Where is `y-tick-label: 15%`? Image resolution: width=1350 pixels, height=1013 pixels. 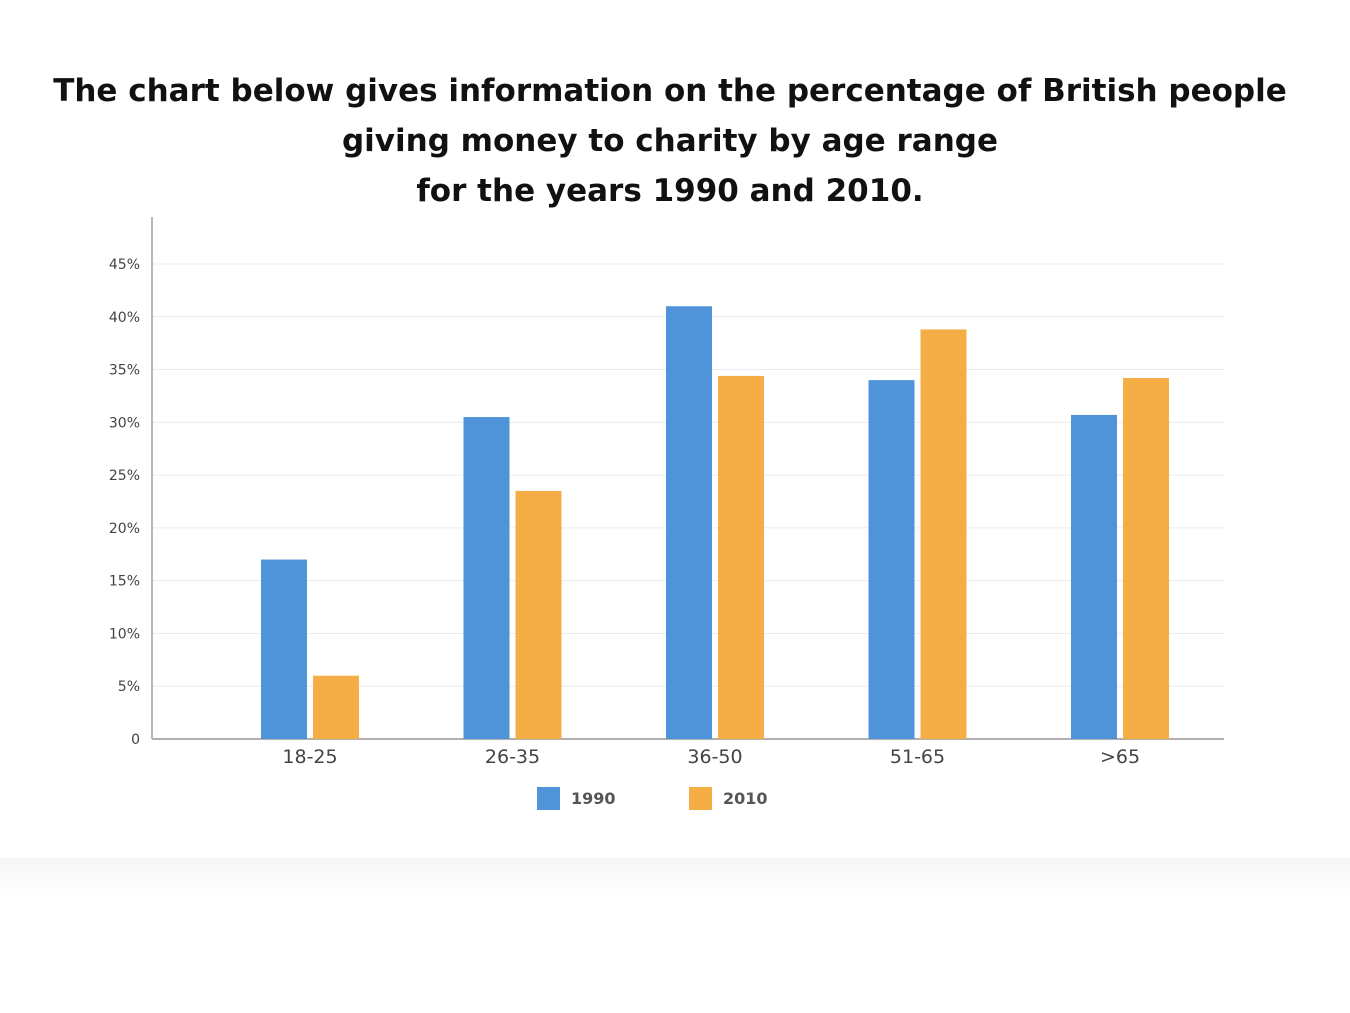 y-tick-label: 15% is located at coordinates (124, 582).